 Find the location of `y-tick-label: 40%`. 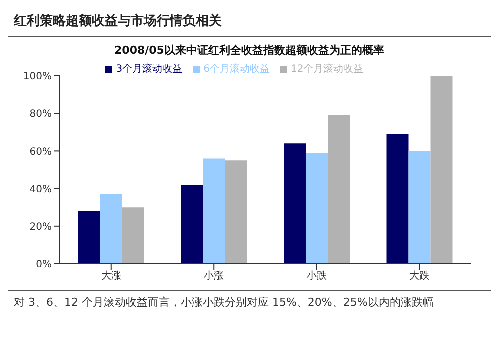

y-tick-label: 40% is located at coordinates (41, 190).